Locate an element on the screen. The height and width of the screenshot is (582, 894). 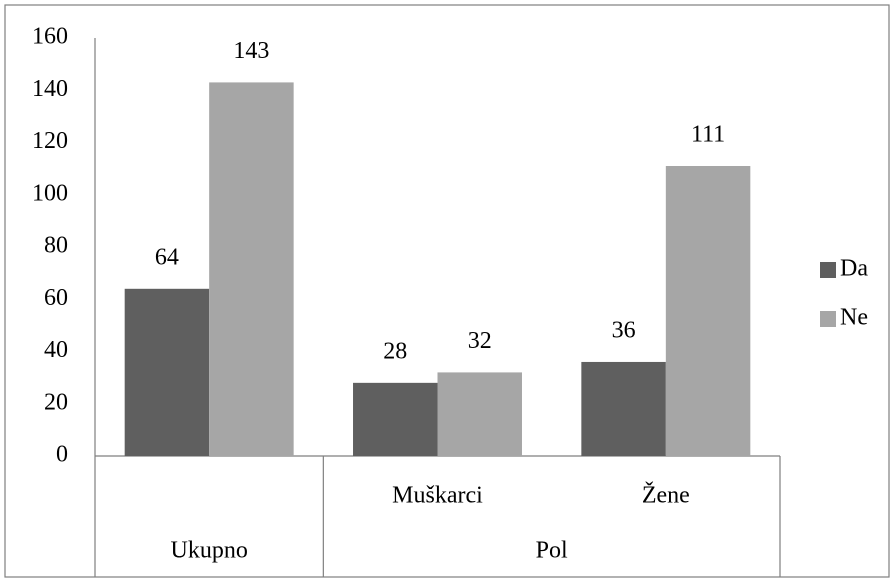
group-label: Pol is located at coordinates (552, 551).